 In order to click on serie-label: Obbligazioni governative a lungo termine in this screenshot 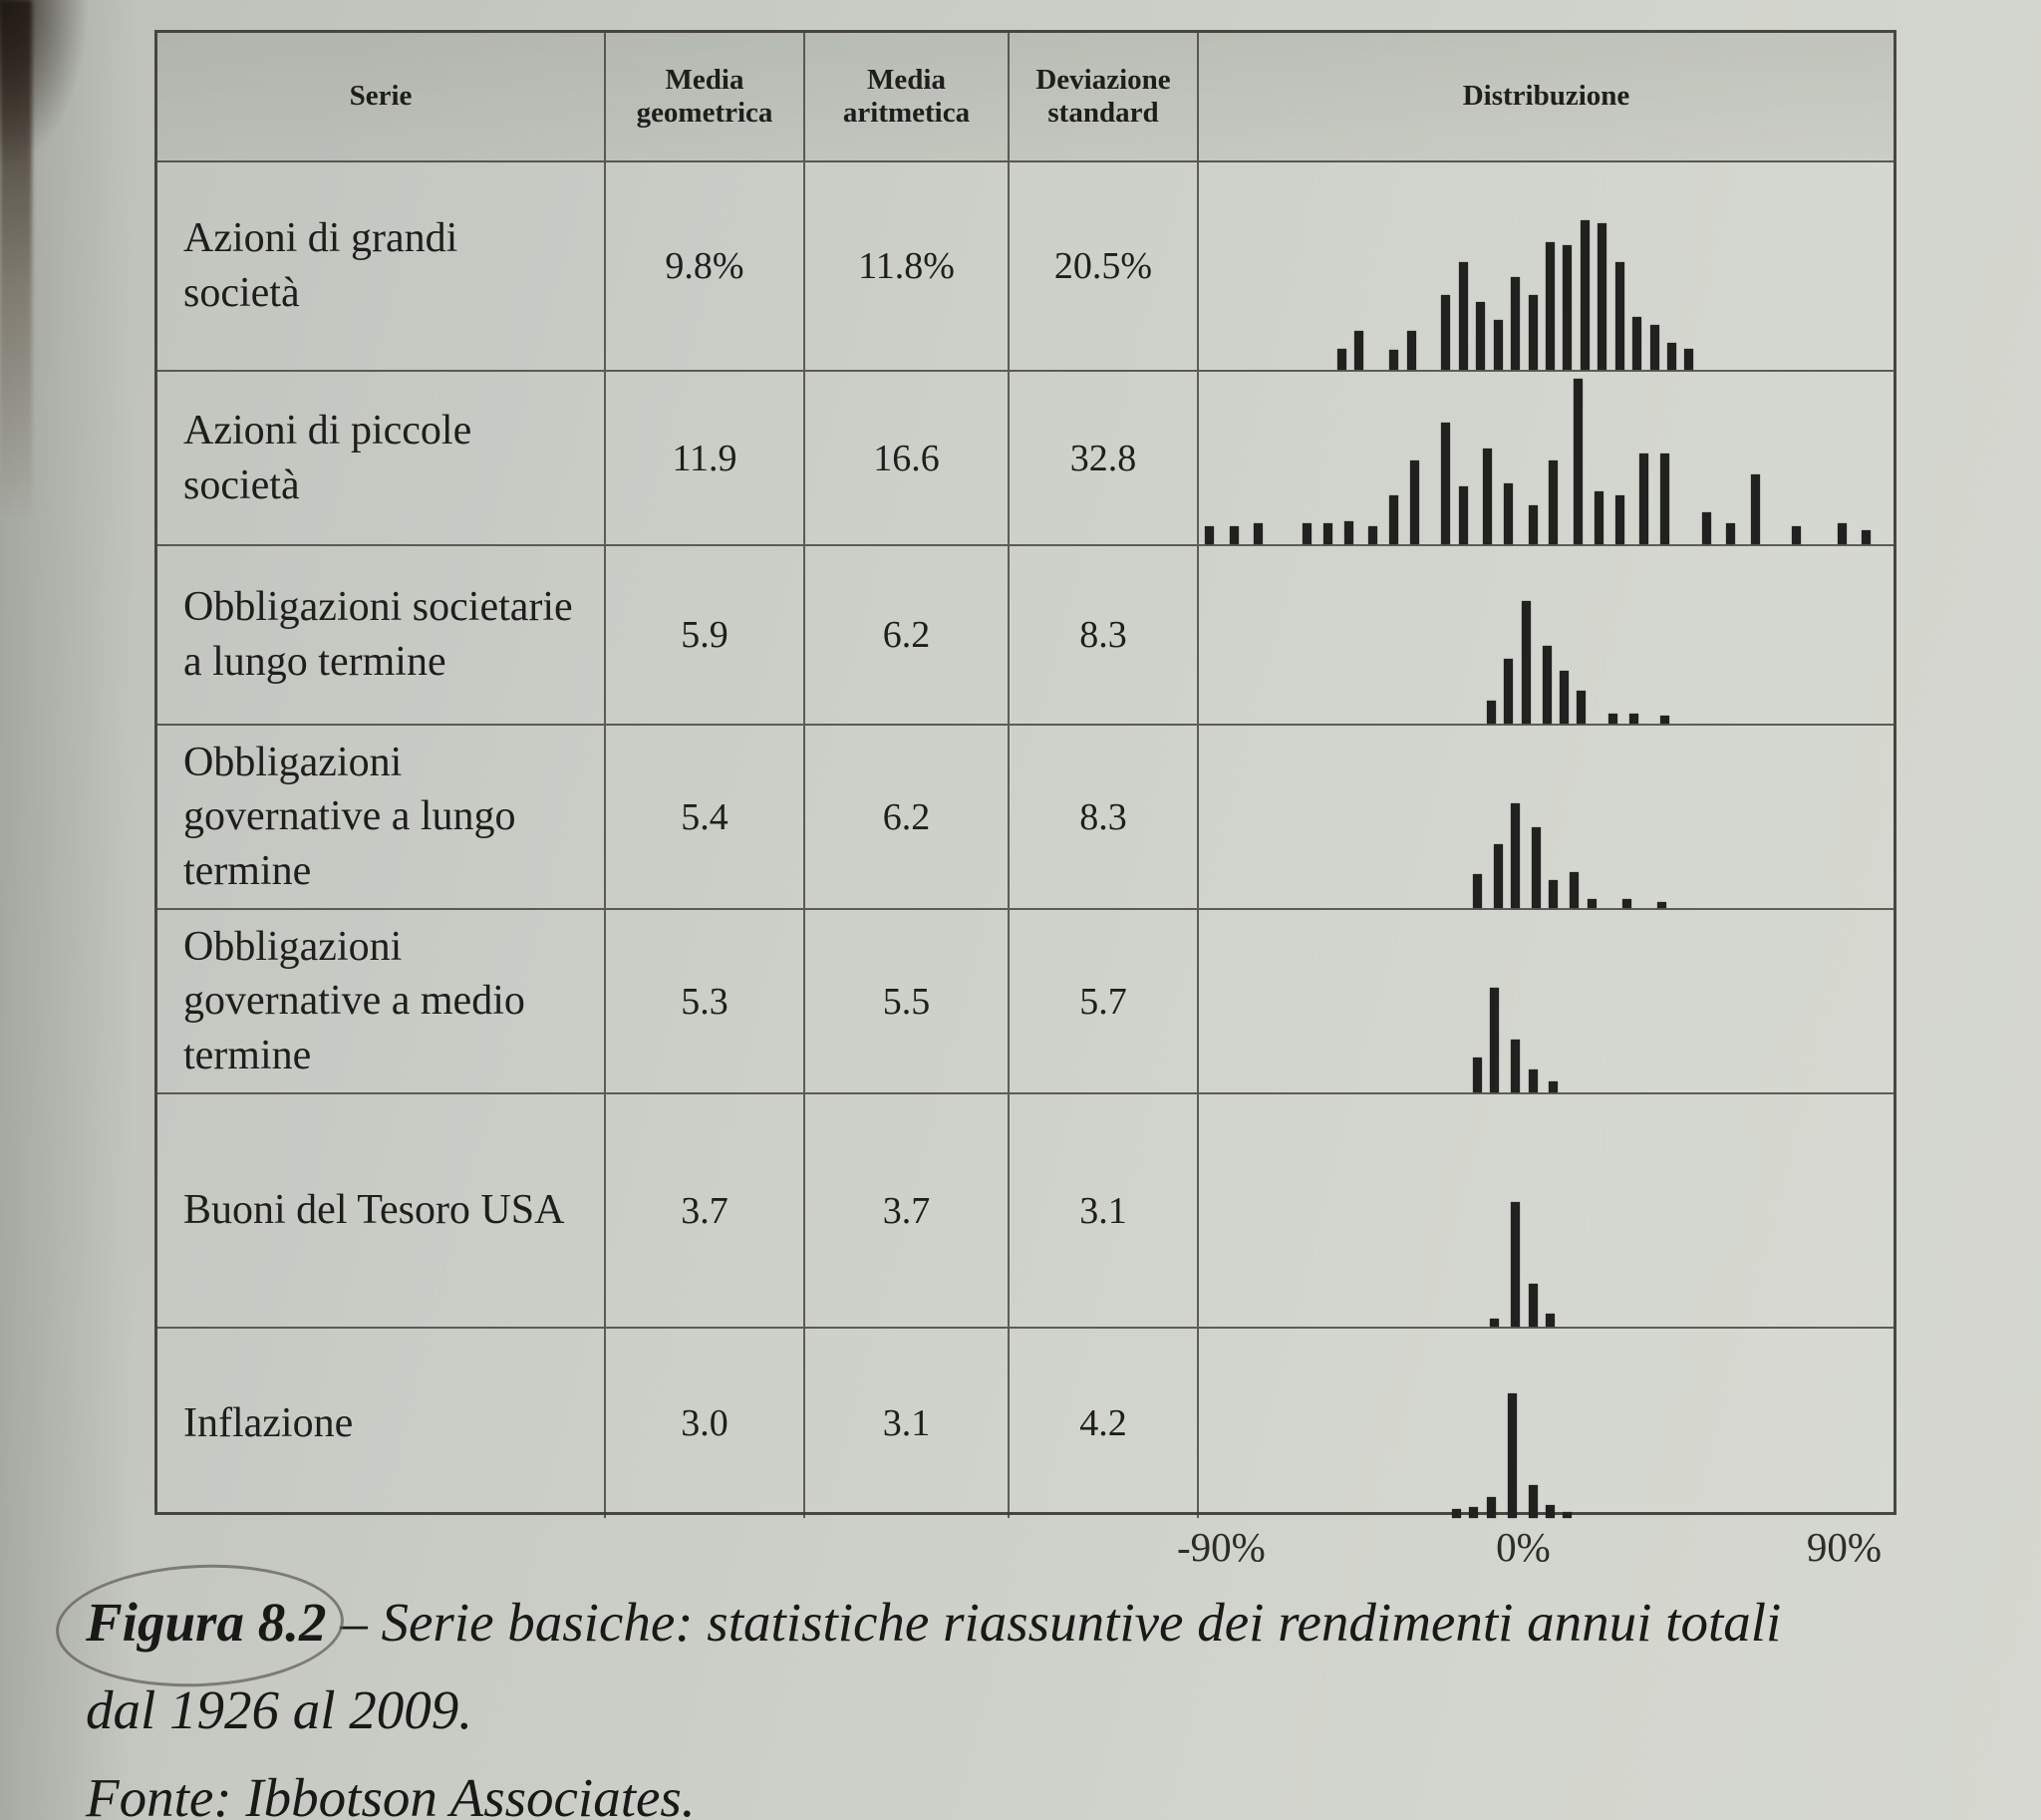, I will do `click(381, 818)`.